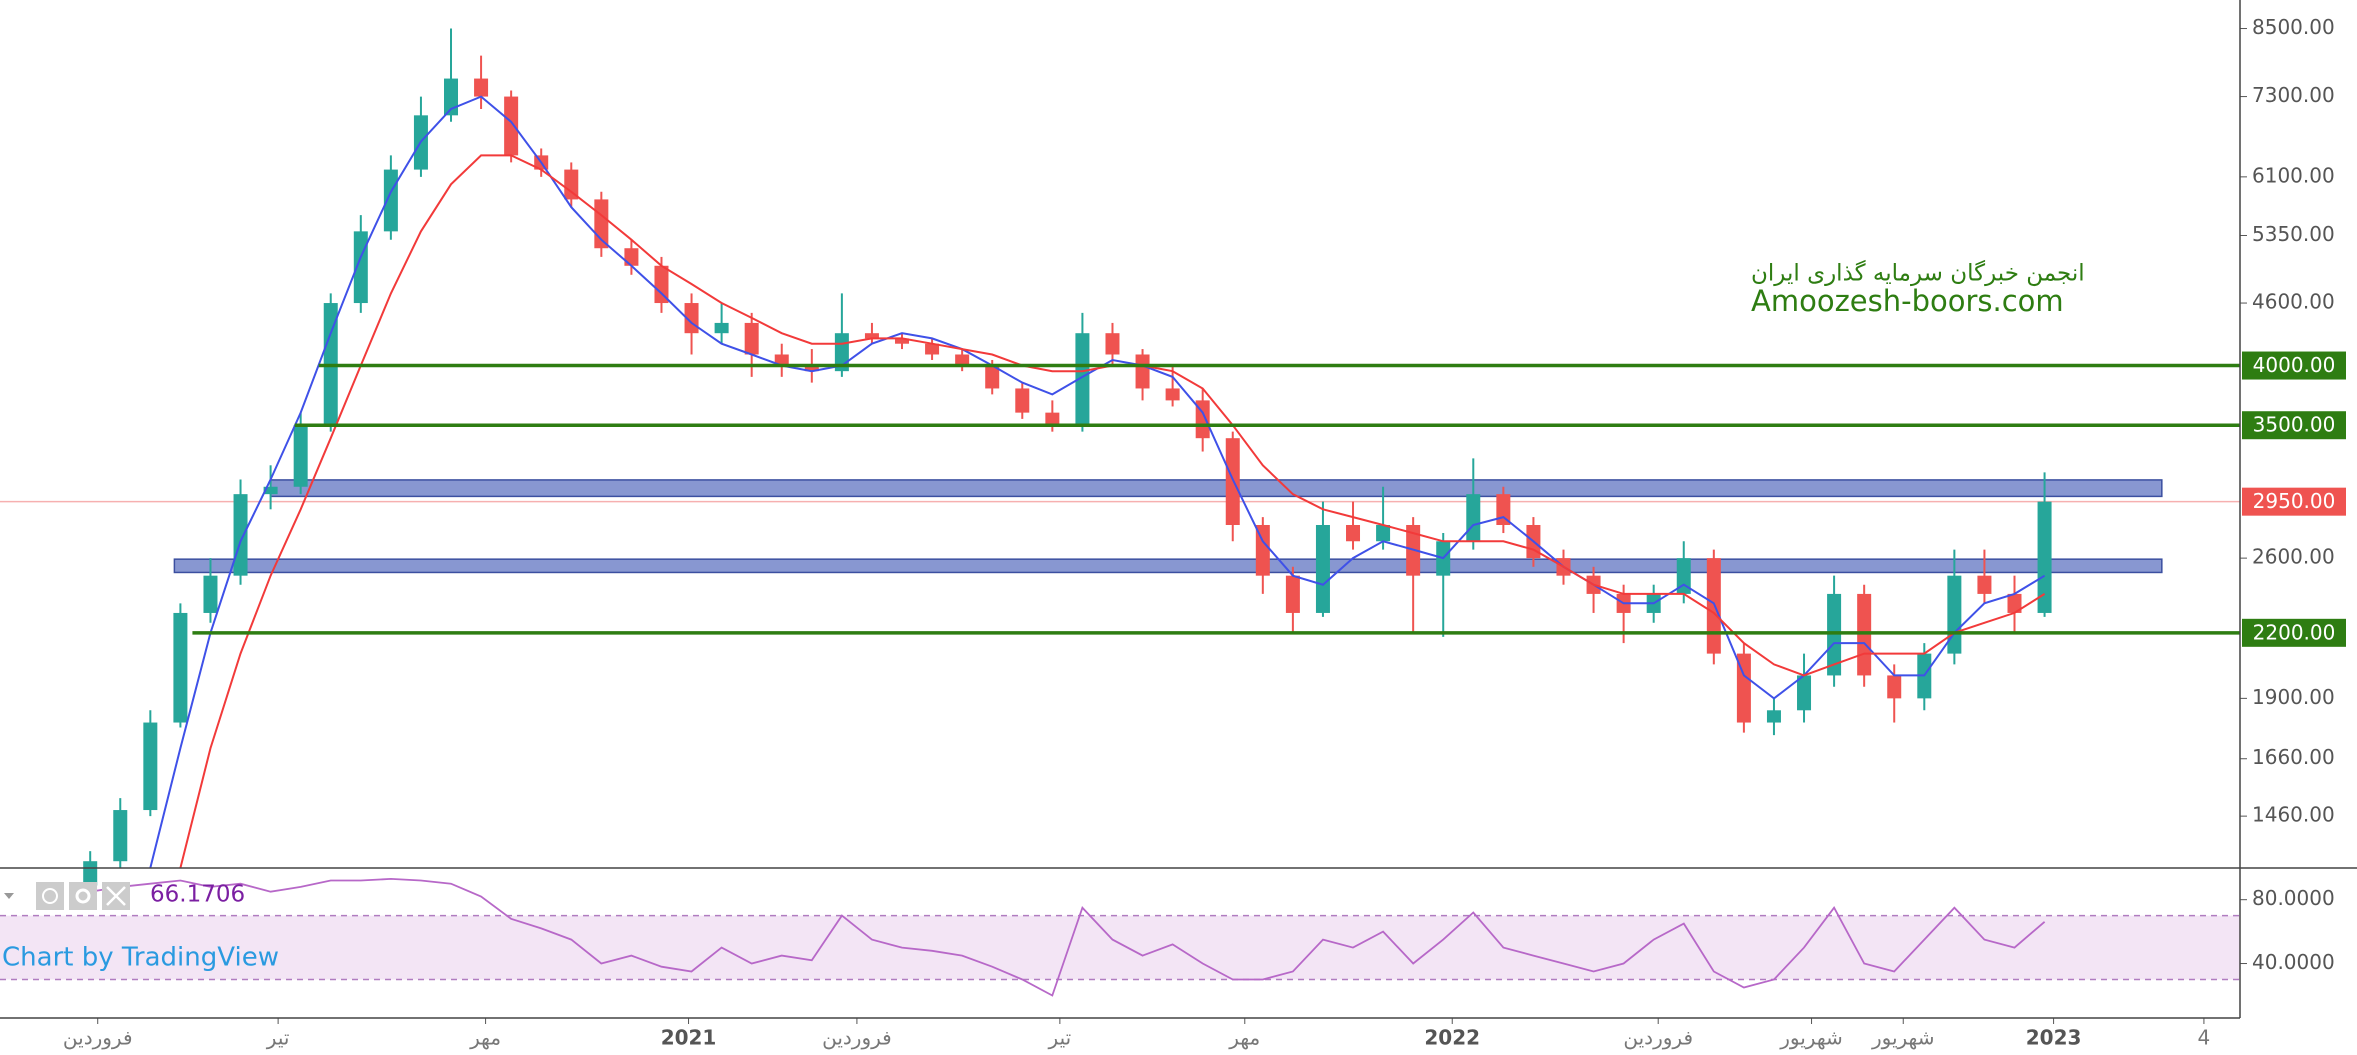 This screenshot has height=1055, width=2357. I want to click on eye, so click(50, 896).